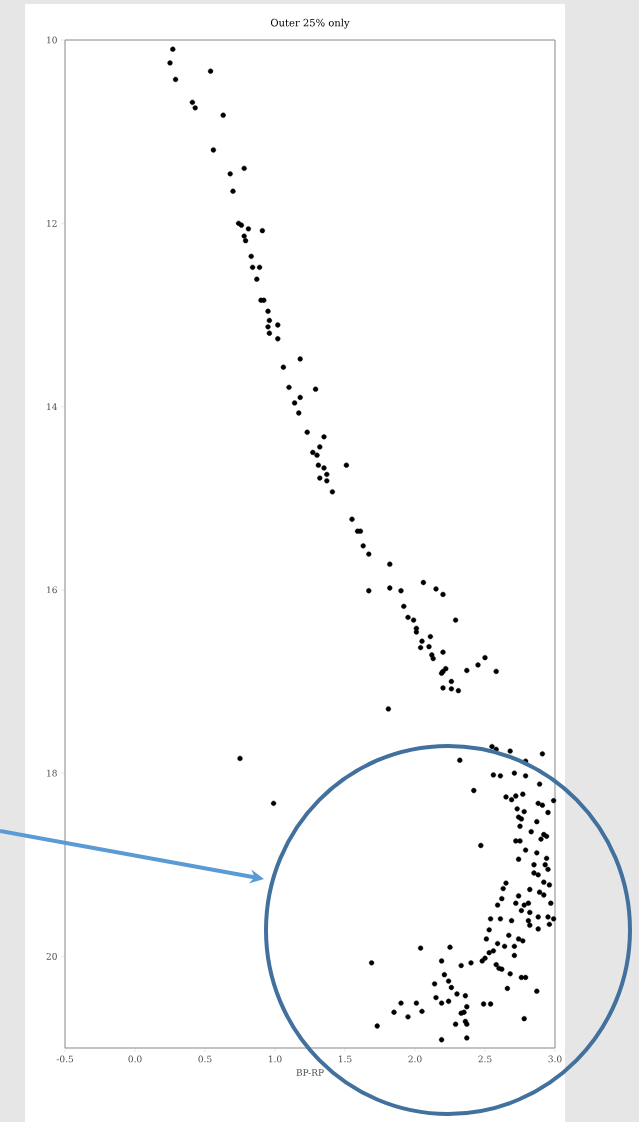 The width and height of the screenshot is (639, 1122). What do you see at coordinates (64, 1059) in the screenshot?
I see `x-tick-label: -0.5` at bounding box center [64, 1059].